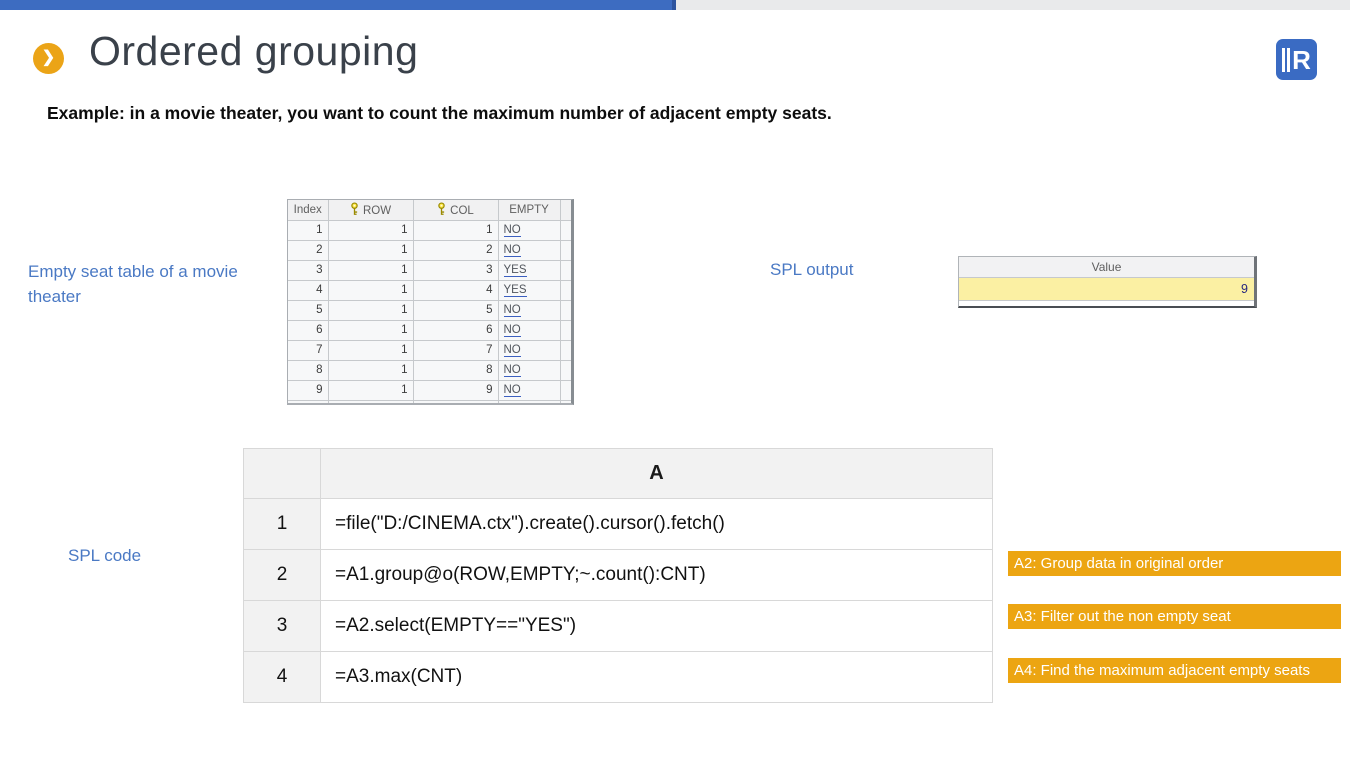 Image resolution: width=1350 pixels, height=759 pixels. Describe the element at coordinates (656, 575) in the screenshot. I see `code-cell: =A1.group@o(ROW,EMPTY;~.count():CNT)` at that location.